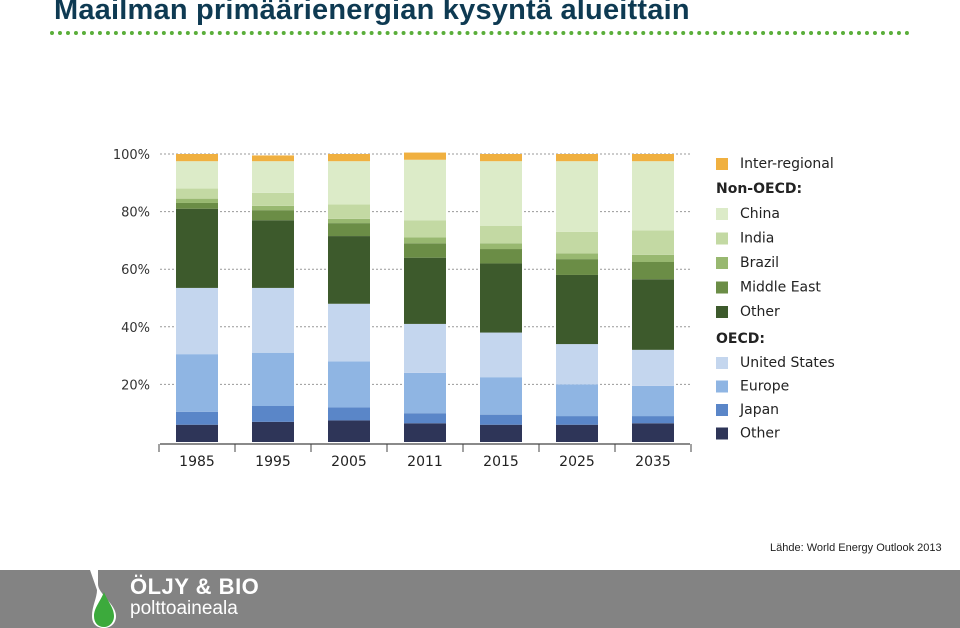 The width and height of the screenshot is (960, 628). Describe the element at coordinates (577, 462) in the screenshot. I see `x-tick-label: 2025` at that location.